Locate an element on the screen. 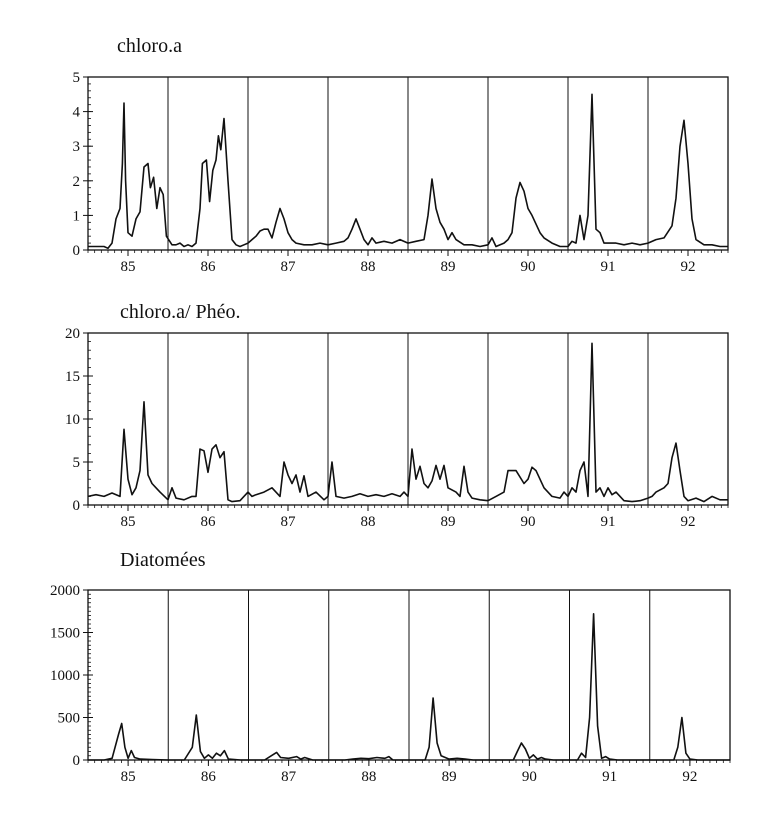 Image resolution: width=766 pixels, height=821 pixels. y-tick-label: 10 is located at coordinates (72, 420).